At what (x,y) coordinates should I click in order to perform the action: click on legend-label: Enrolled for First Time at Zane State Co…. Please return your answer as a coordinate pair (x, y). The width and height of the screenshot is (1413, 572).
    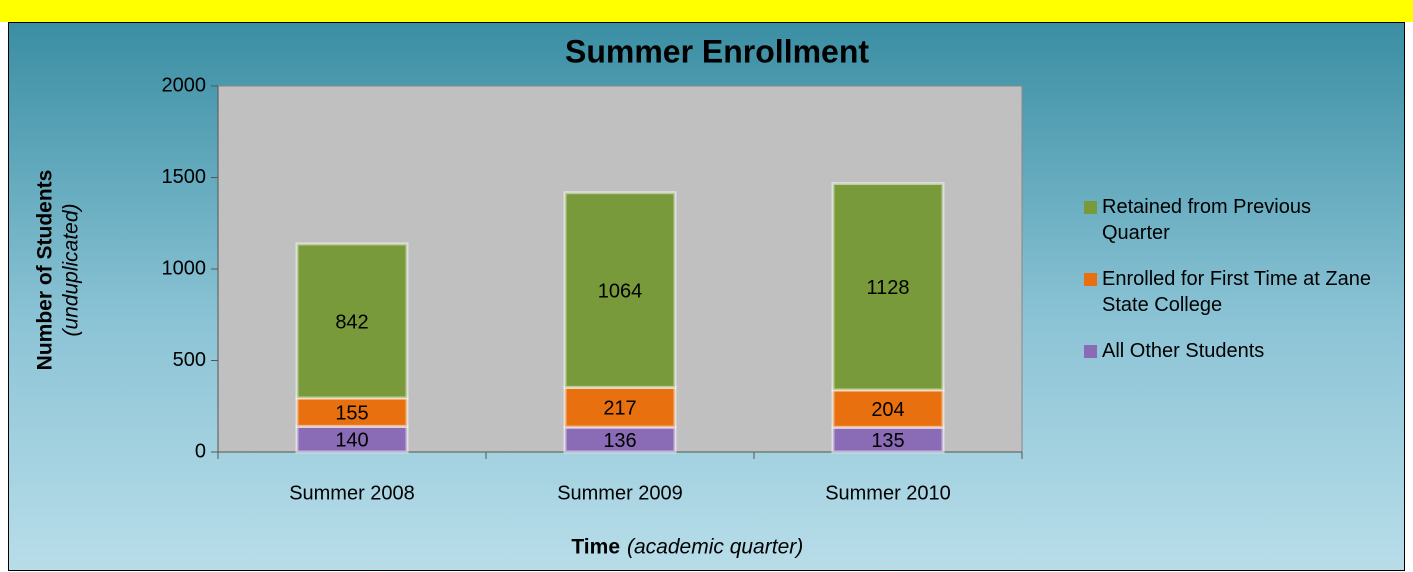
    Looking at the image, I should click on (1236, 292).